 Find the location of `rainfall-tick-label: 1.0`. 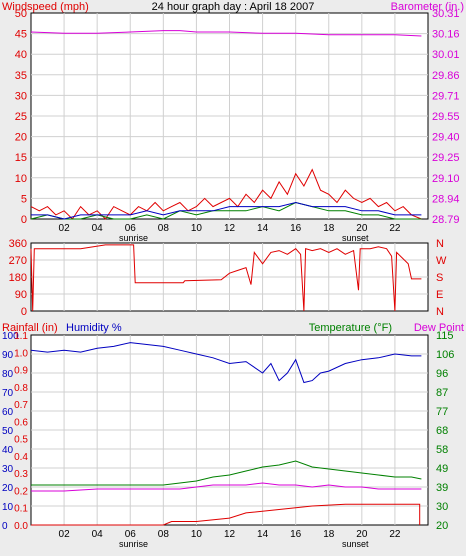

rainfall-tick-label: 1.0 is located at coordinates (21, 353).